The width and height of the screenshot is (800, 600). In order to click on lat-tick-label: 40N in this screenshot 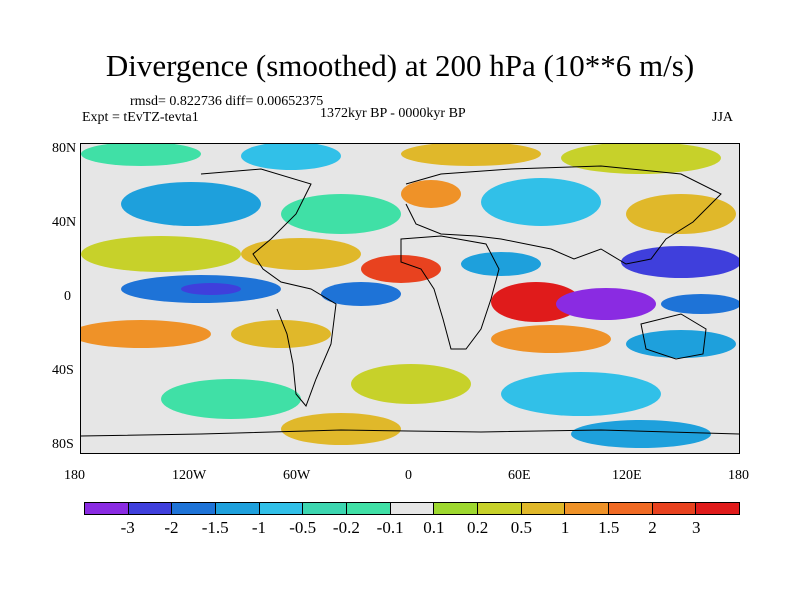, I will do `click(64, 222)`.